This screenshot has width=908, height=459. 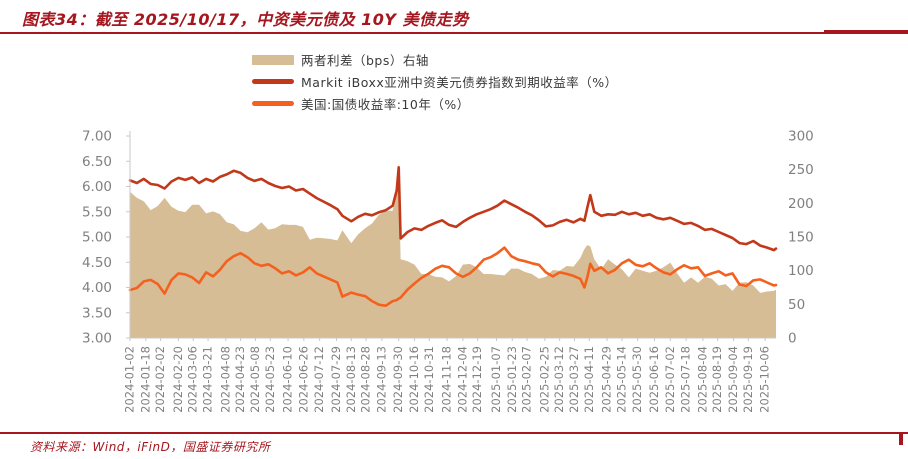 What do you see at coordinates (459, 82) in the screenshot?
I see `legend-label-iboxx-yield: Markit iBoxx亚洲中资美元债券指数到期收益率（%）` at bounding box center [459, 82].